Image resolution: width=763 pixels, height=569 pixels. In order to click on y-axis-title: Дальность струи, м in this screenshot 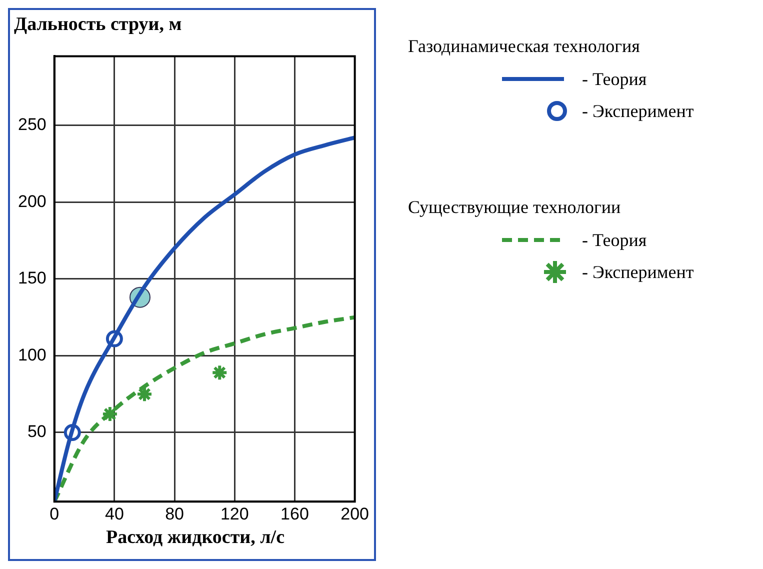, I will do `click(98, 25)`.